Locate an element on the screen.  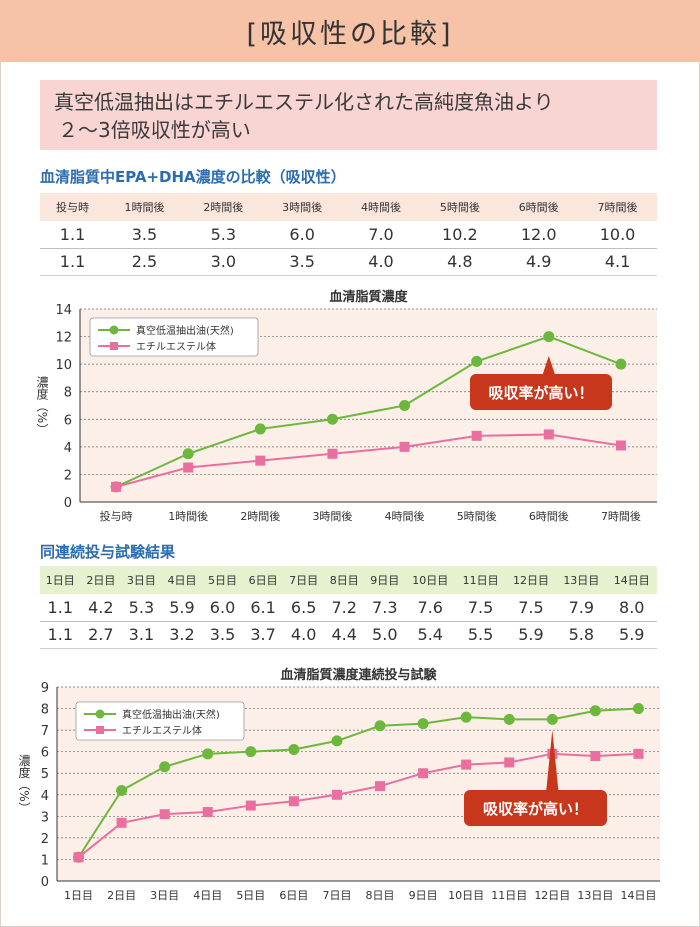
x-tick-label: 12日目 is located at coordinates (552, 895).